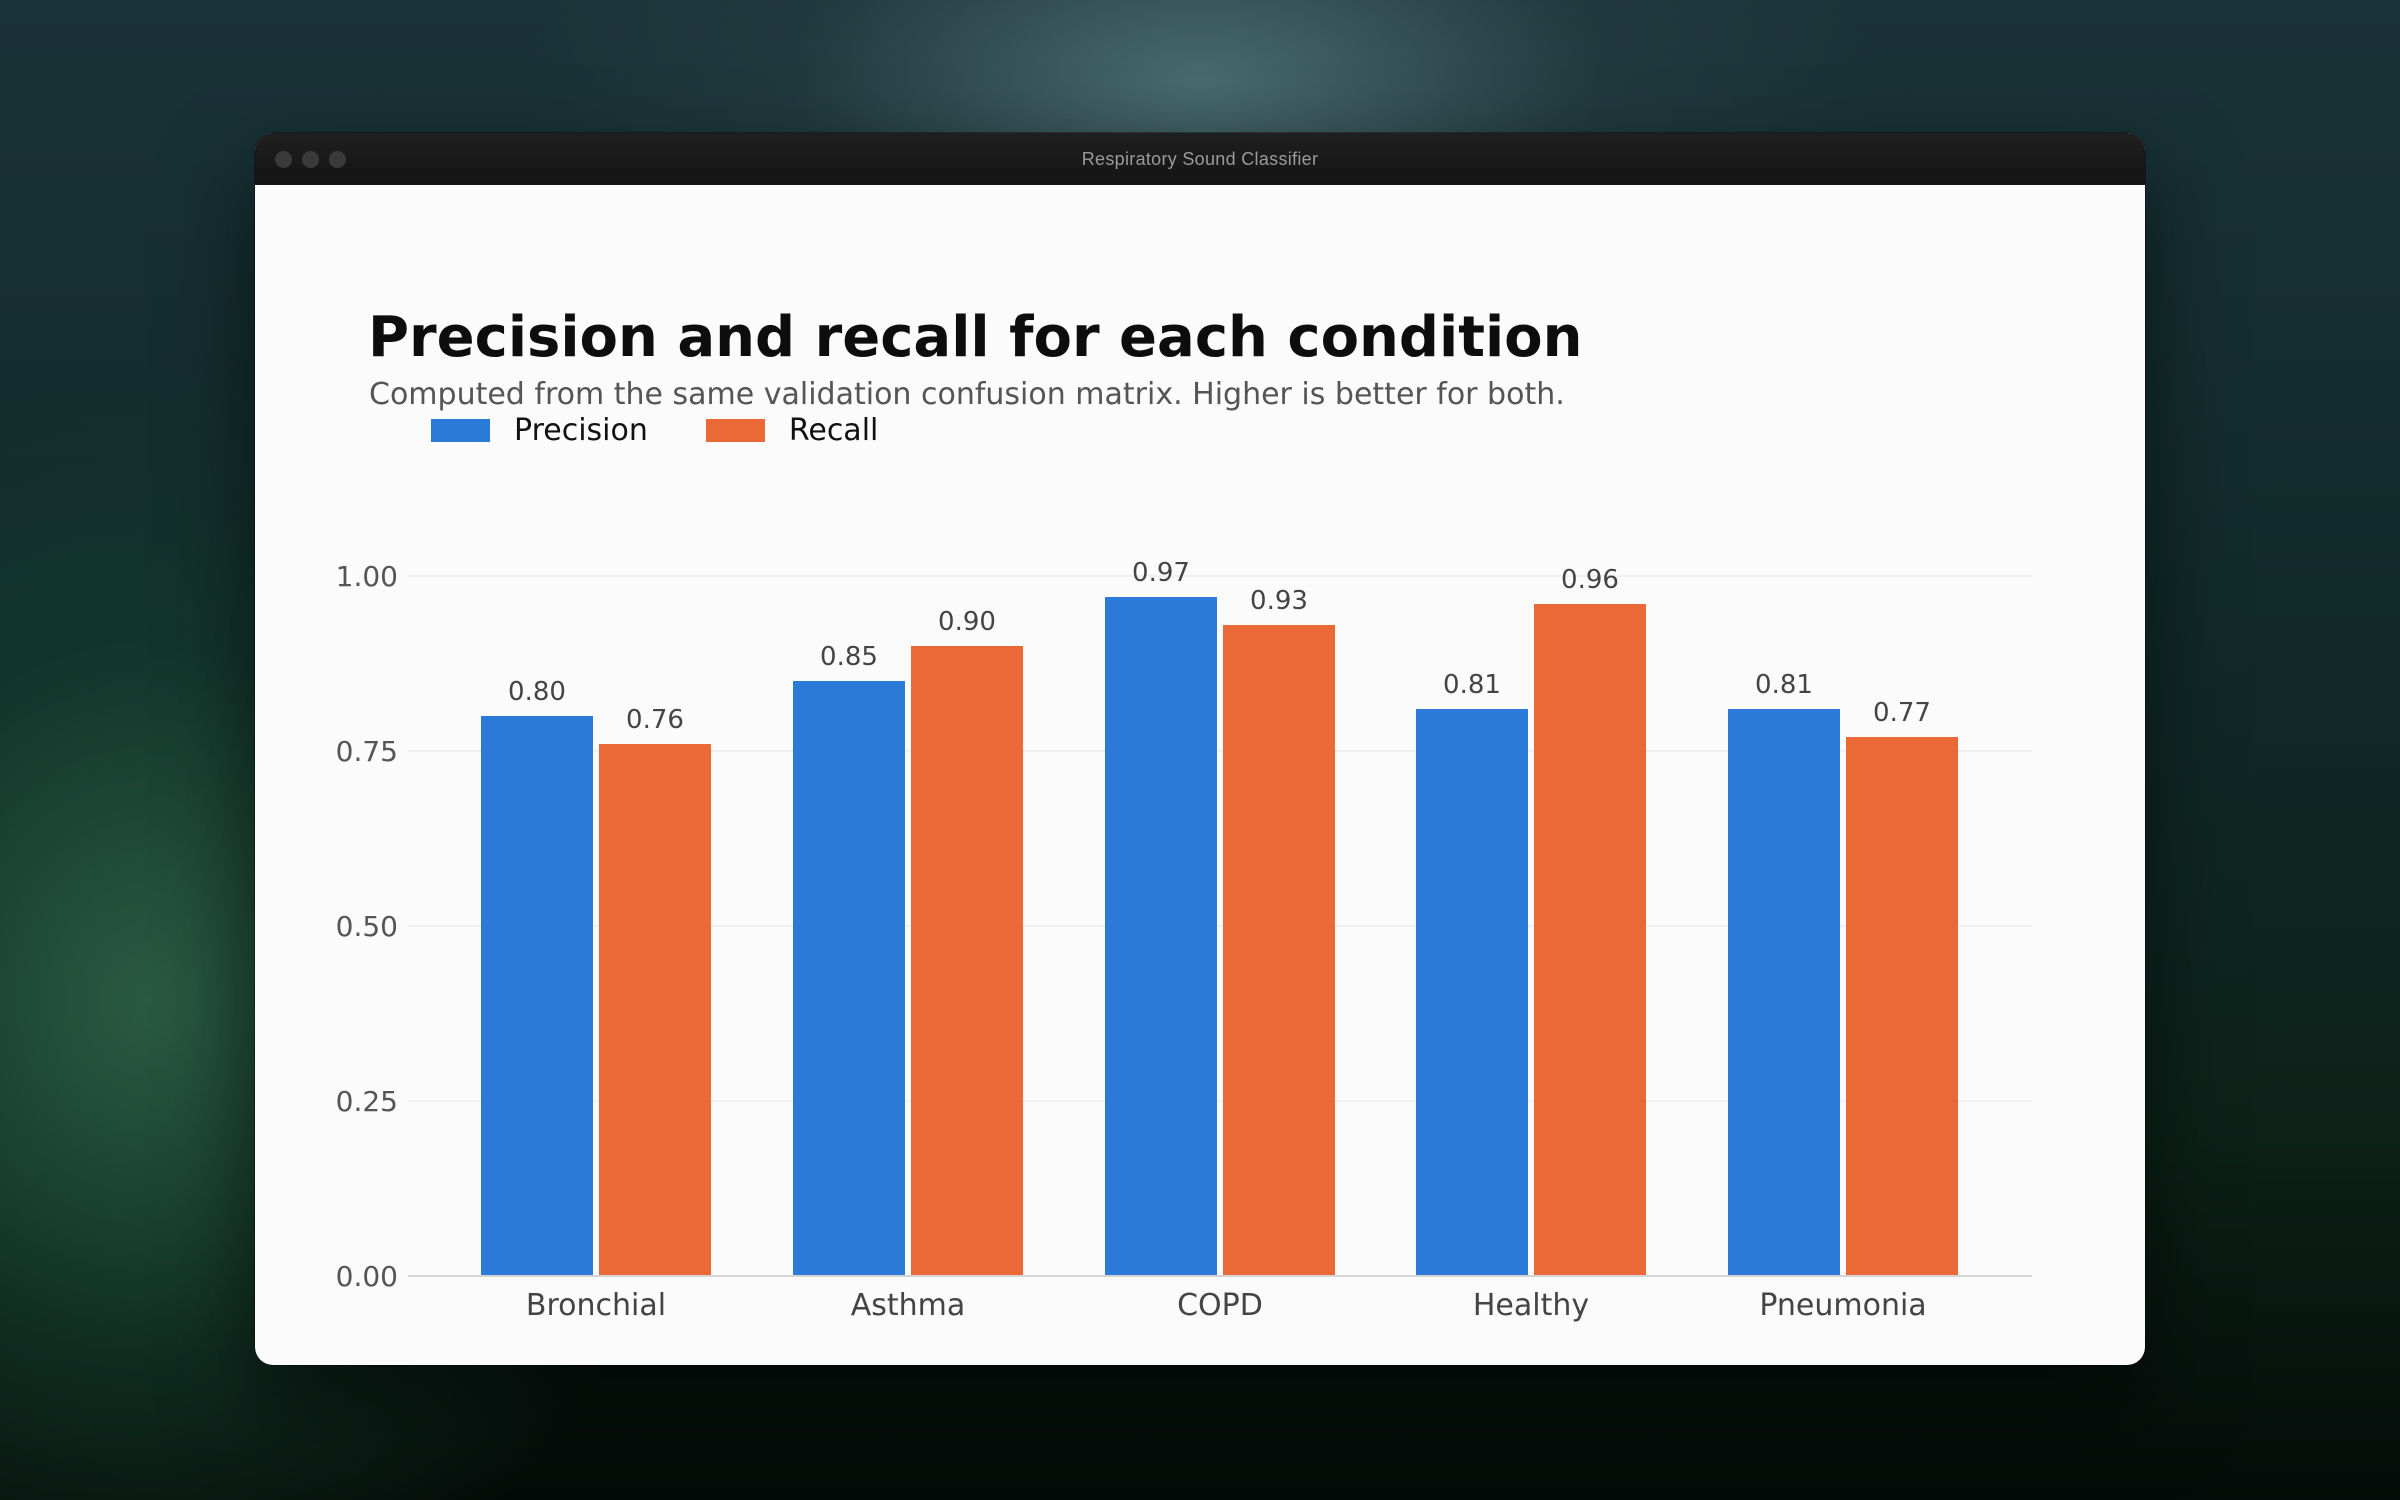 This screenshot has width=2400, height=1500. I want to click on x-tick-label: Asthma, so click(908, 1305).